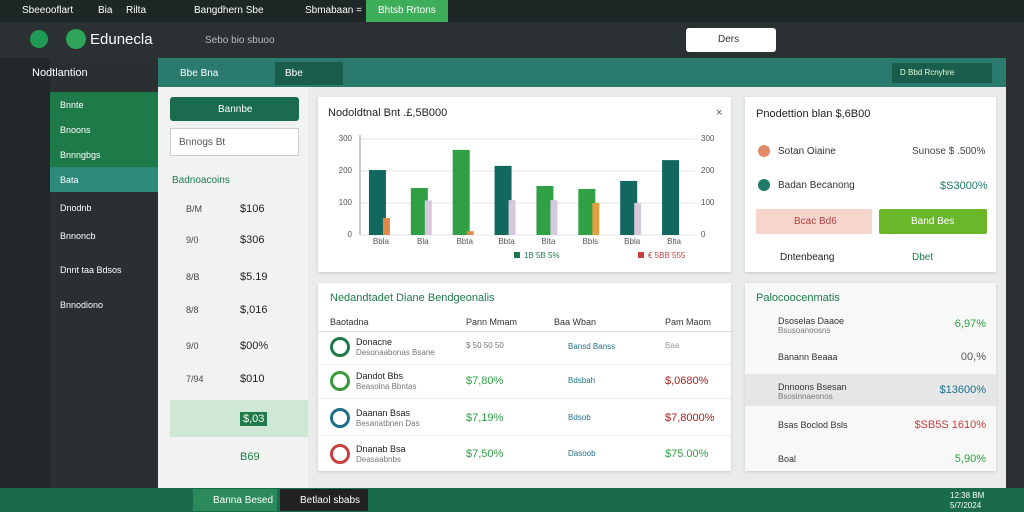  What do you see at coordinates (324, 500) in the screenshot?
I see `taskbar-app: Betlaol sbabs` at bounding box center [324, 500].